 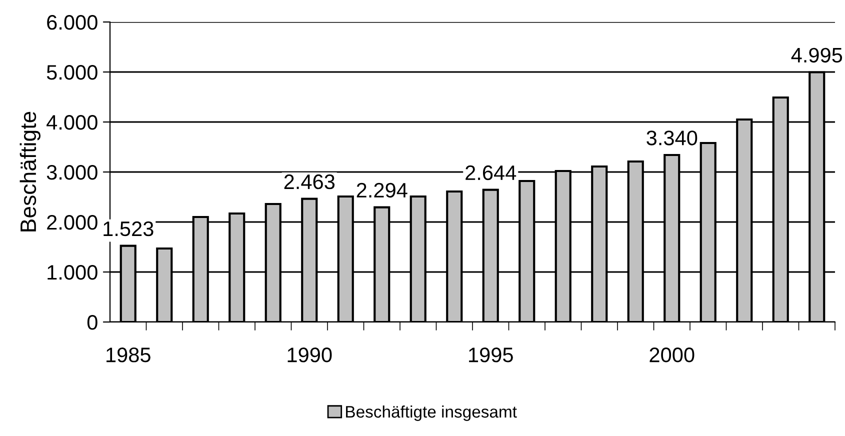 I want to click on y-tick-label: 3.000, so click(x=72, y=172).